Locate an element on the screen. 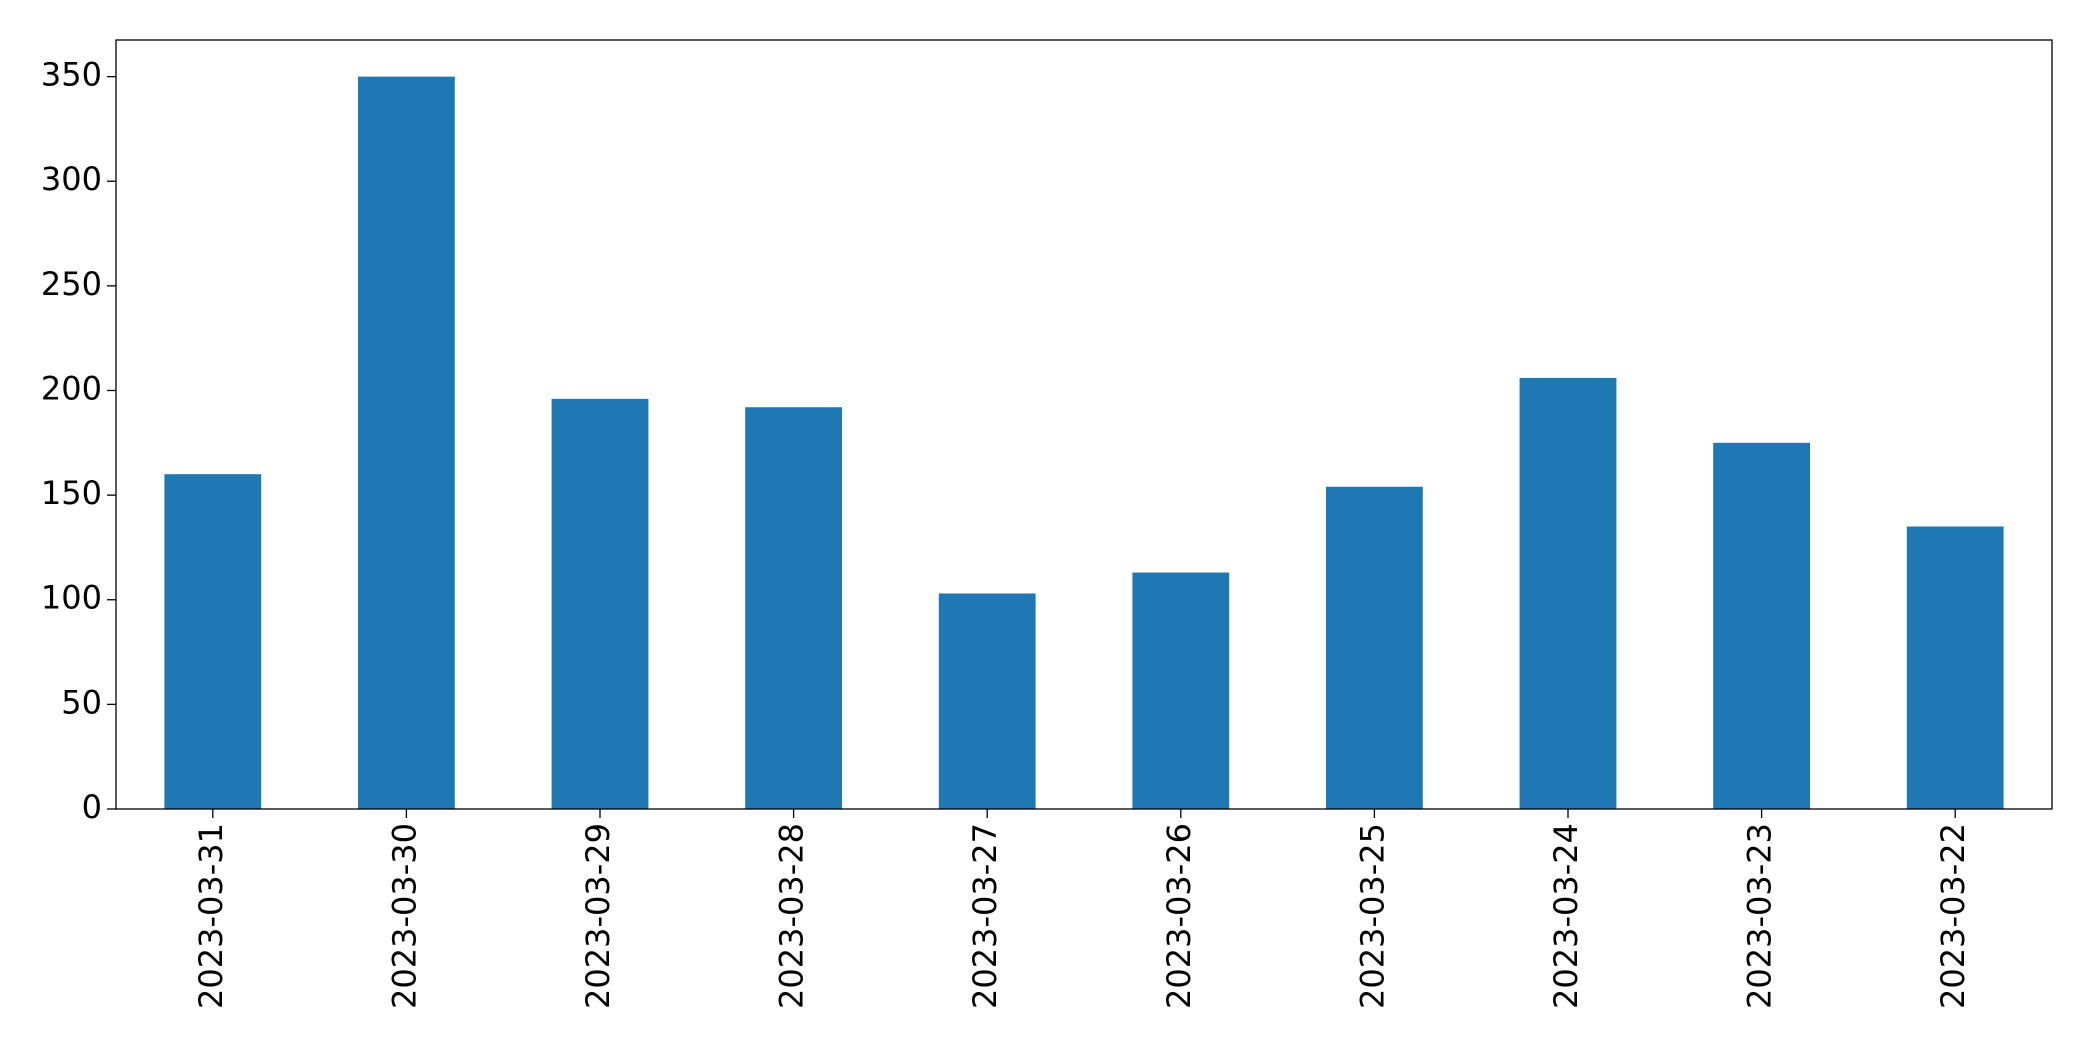 This screenshot has height=1061, width=2093. x-tick-label: 2023-03-26 is located at coordinates (1179, 916).